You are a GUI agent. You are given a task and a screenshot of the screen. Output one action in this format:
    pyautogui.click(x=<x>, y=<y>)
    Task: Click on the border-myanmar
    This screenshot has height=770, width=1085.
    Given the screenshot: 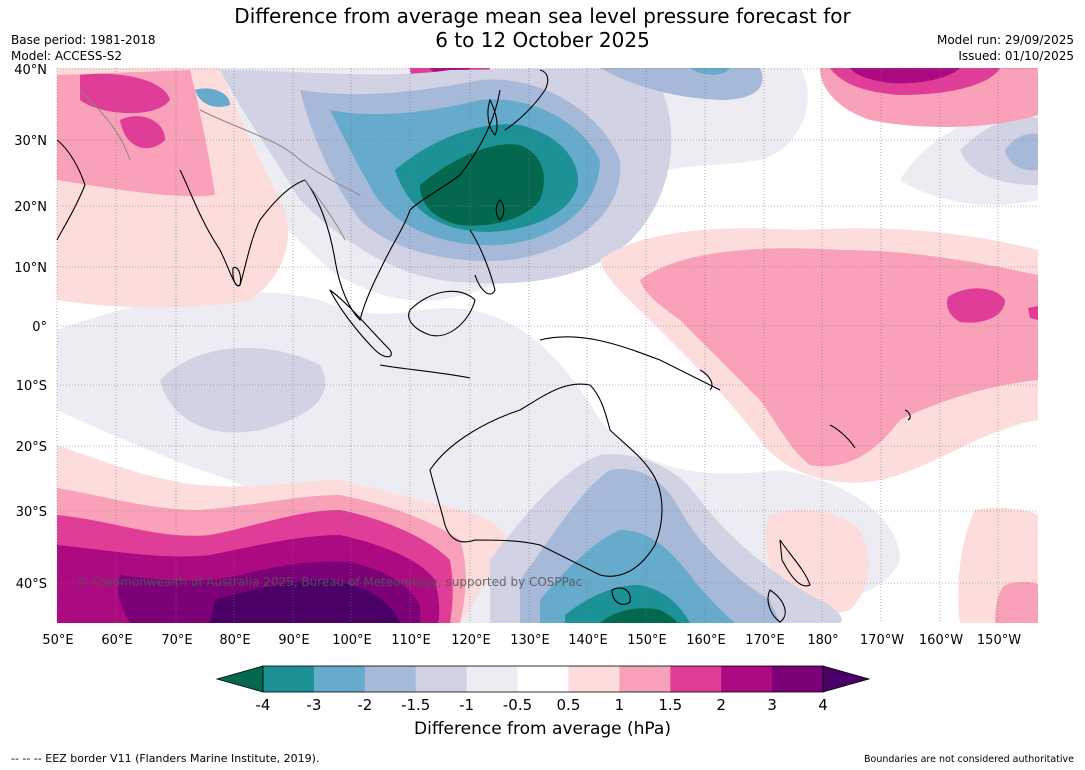 What is the action you would take?
    pyautogui.click(x=325, y=210)
    